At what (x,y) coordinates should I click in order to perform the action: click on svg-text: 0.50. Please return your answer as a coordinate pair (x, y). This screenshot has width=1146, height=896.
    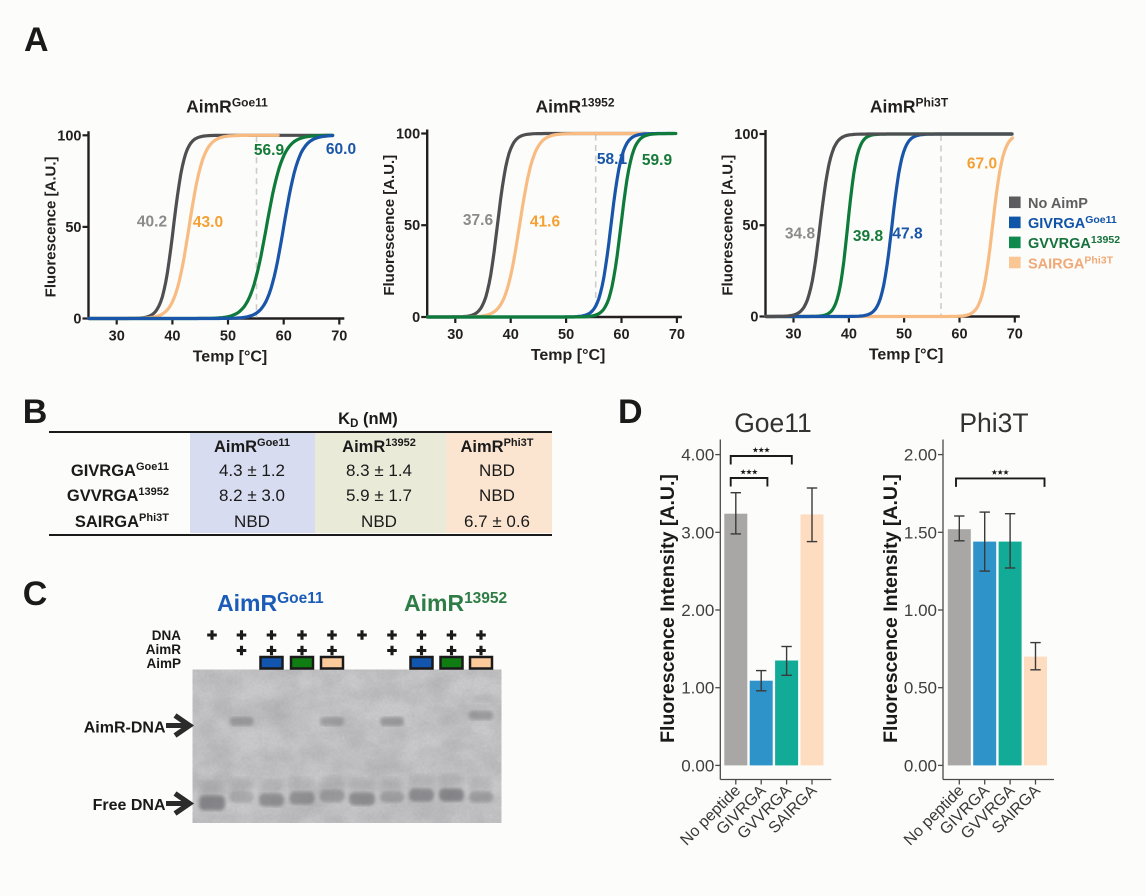
    Looking at the image, I should click on (920, 688).